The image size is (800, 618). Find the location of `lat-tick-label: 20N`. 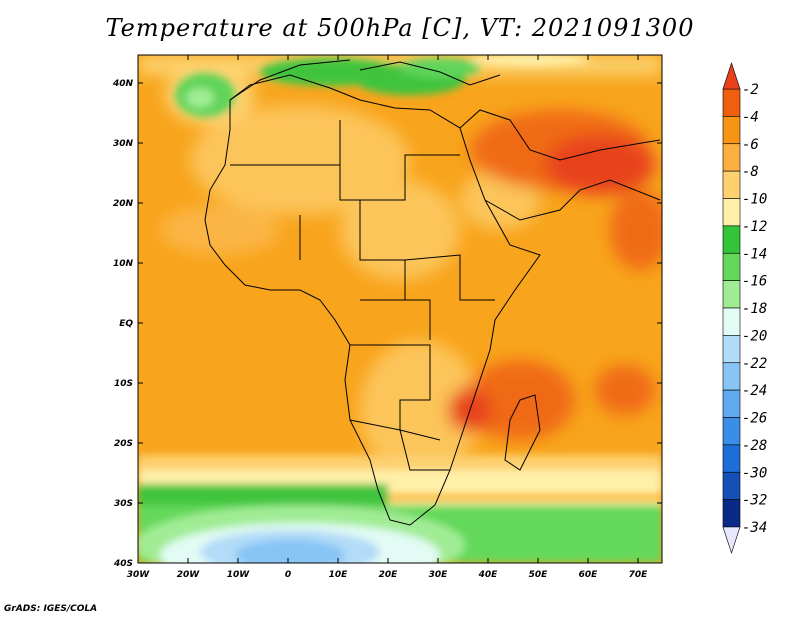

lat-tick-label: 20N is located at coordinates (123, 204).